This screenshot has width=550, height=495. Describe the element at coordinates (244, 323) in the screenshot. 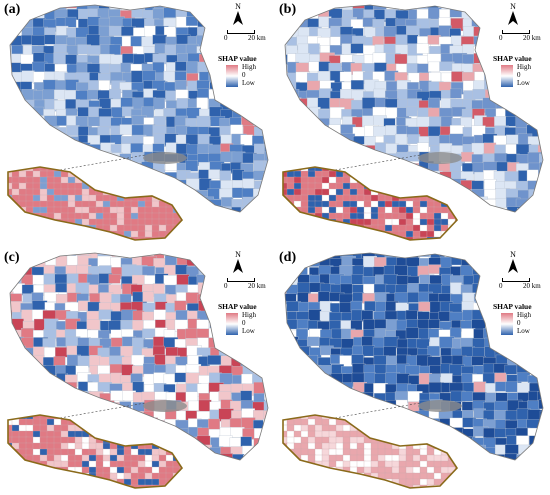

I see `legend-zero: 0` at that location.